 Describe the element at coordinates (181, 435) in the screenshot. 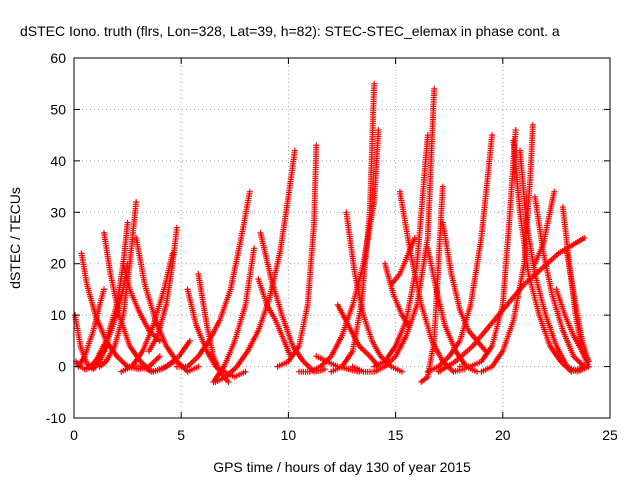

I see `x-tick-label: 5` at that location.